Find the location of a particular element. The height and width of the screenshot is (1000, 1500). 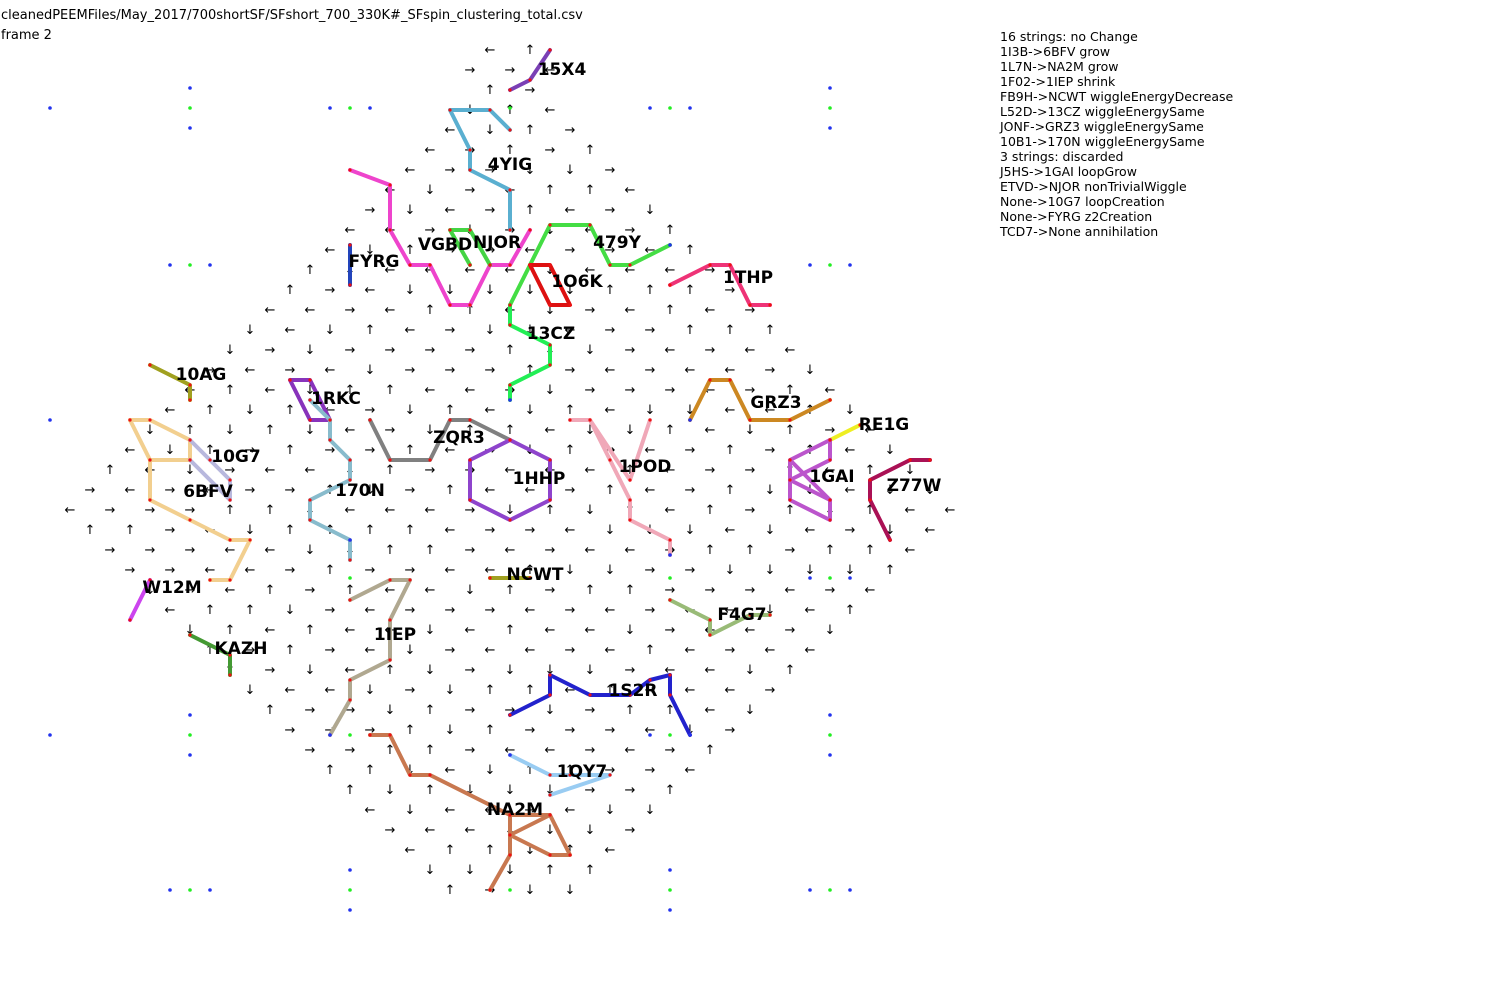

string-path-1gai is located at coordinates (810, 480).